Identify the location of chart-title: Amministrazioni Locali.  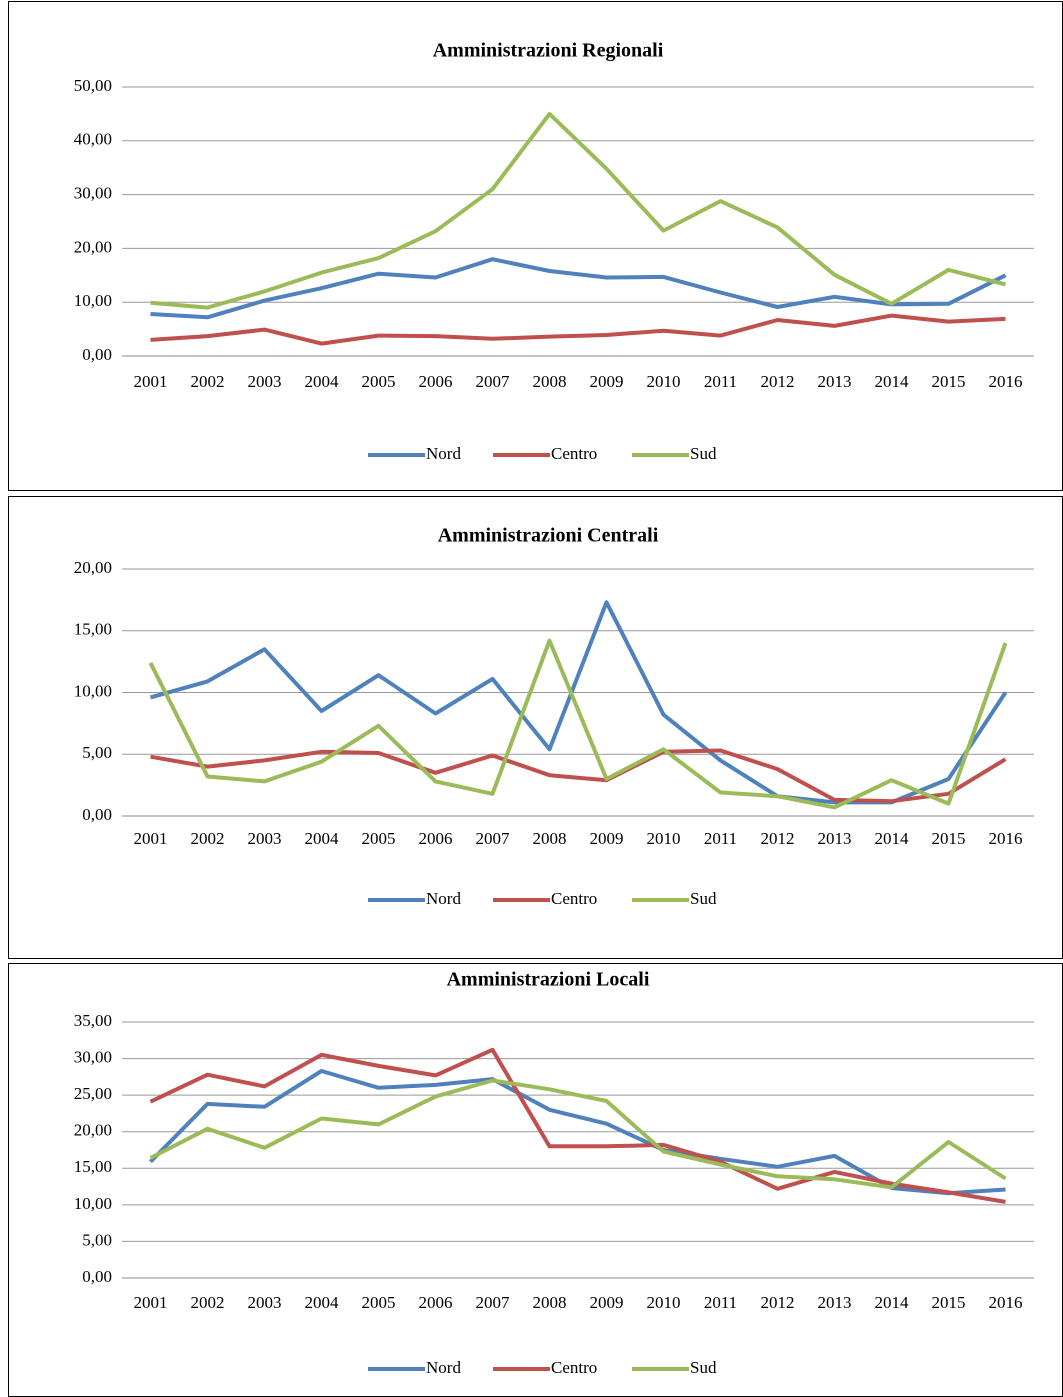
(548, 980).